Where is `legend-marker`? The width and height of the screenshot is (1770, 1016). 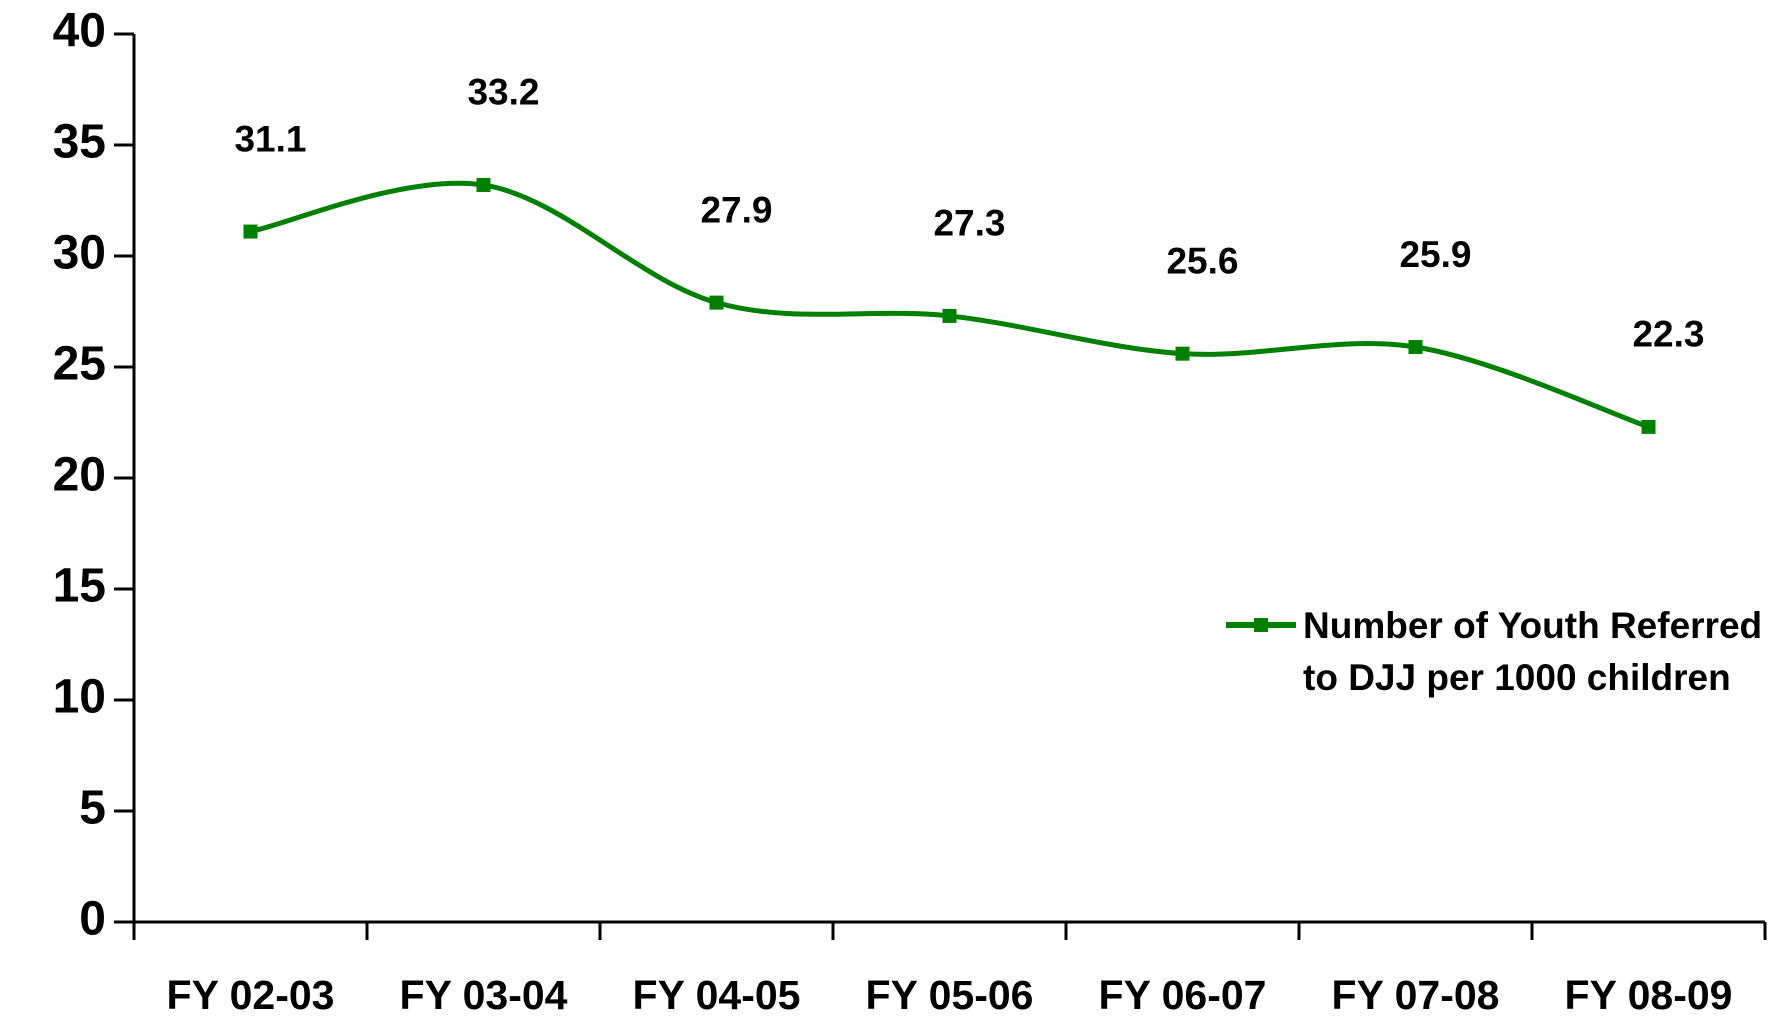
legend-marker is located at coordinates (1261, 625).